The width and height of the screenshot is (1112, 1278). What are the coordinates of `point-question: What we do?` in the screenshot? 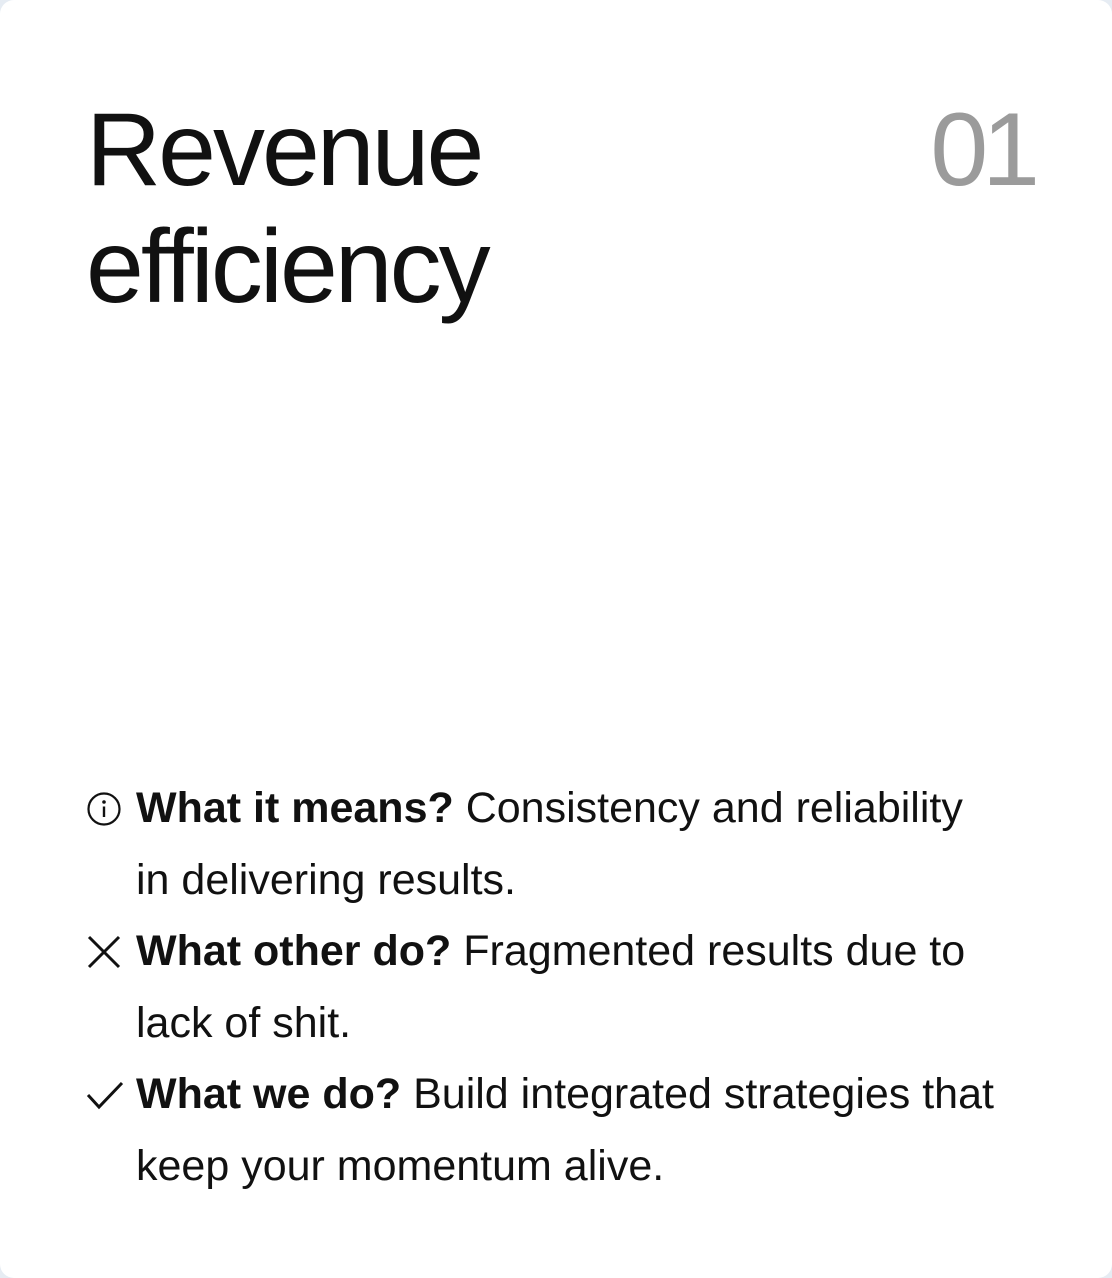 It's located at (269, 1094).